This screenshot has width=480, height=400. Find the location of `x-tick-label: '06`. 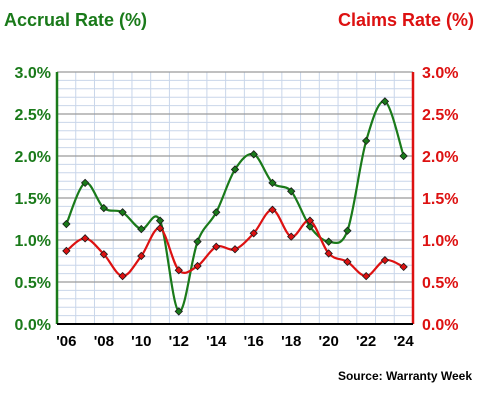

x-tick-label: '06 is located at coordinates (66, 341).